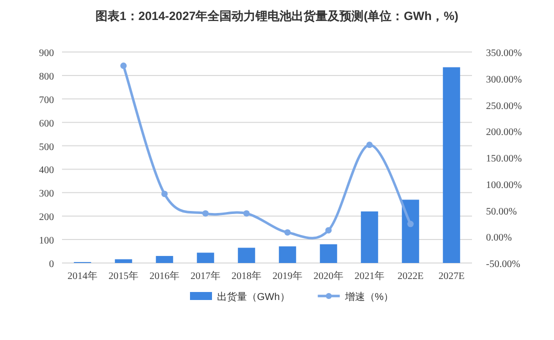 The image size is (554, 340). Describe the element at coordinates (247, 276) in the screenshot. I see `x-tick-label: 2018年` at that location.